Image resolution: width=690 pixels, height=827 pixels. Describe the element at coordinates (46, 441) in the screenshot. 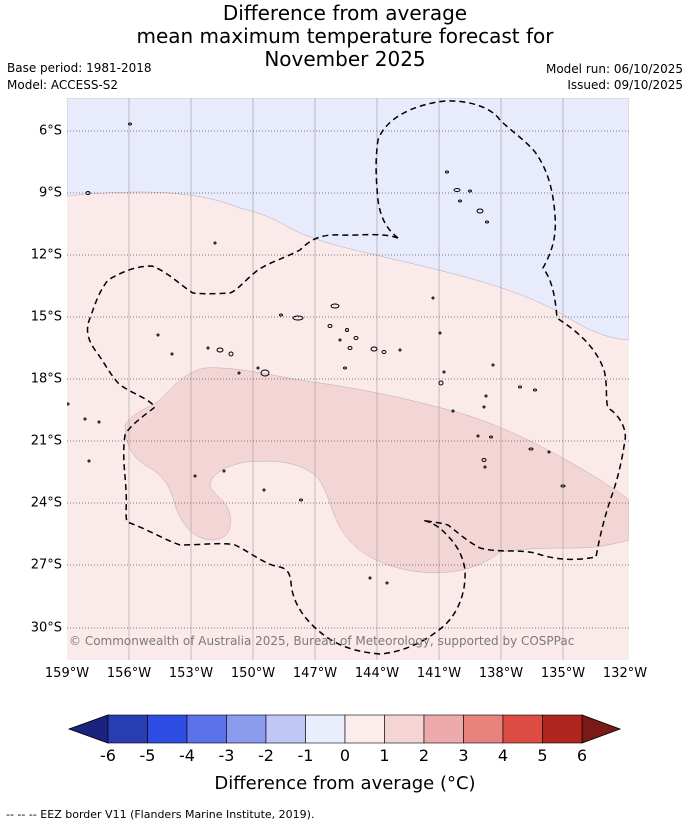

I see `lat-label-21s: 21°S` at that location.